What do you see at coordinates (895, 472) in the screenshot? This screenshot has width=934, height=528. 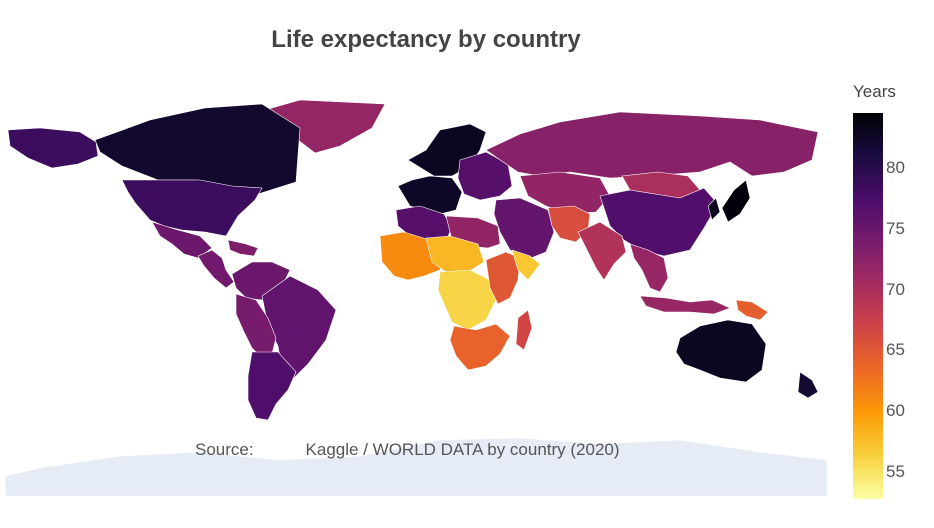 I see `colorbar-tick: 55` at bounding box center [895, 472].